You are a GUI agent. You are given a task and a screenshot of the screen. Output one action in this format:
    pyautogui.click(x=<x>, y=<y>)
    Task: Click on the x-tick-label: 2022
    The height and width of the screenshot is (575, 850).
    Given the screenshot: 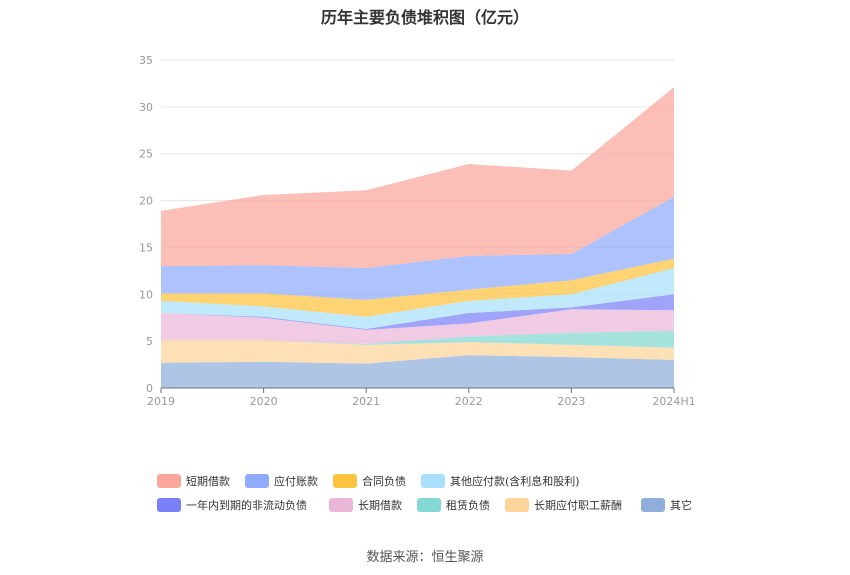 What is the action you would take?
    pyautogui.click(x=469, y=401)
    